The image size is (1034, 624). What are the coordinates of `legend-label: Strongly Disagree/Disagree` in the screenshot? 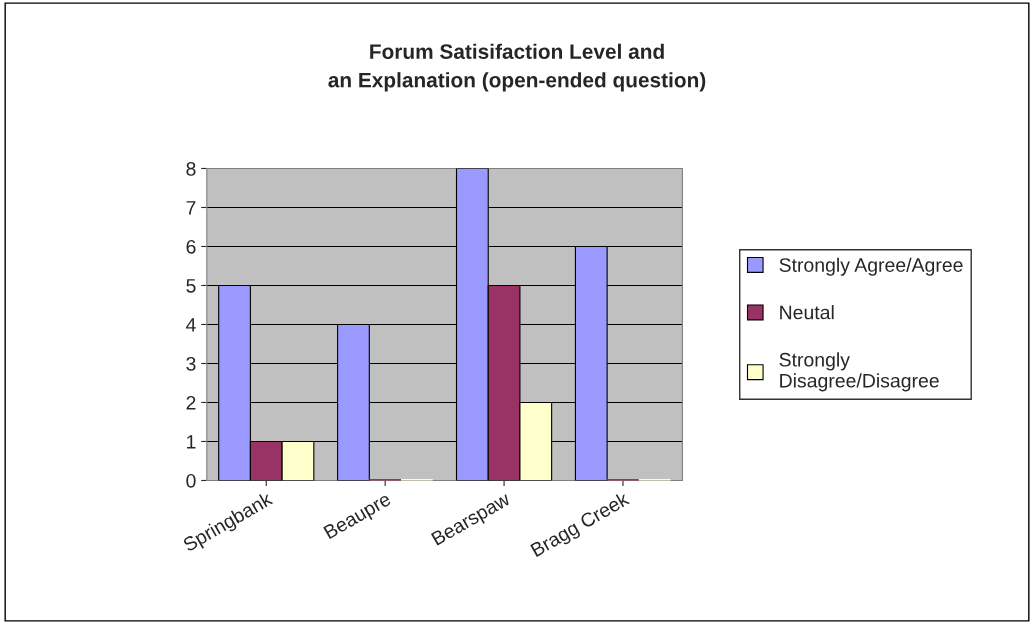 It's located at (859, 372).